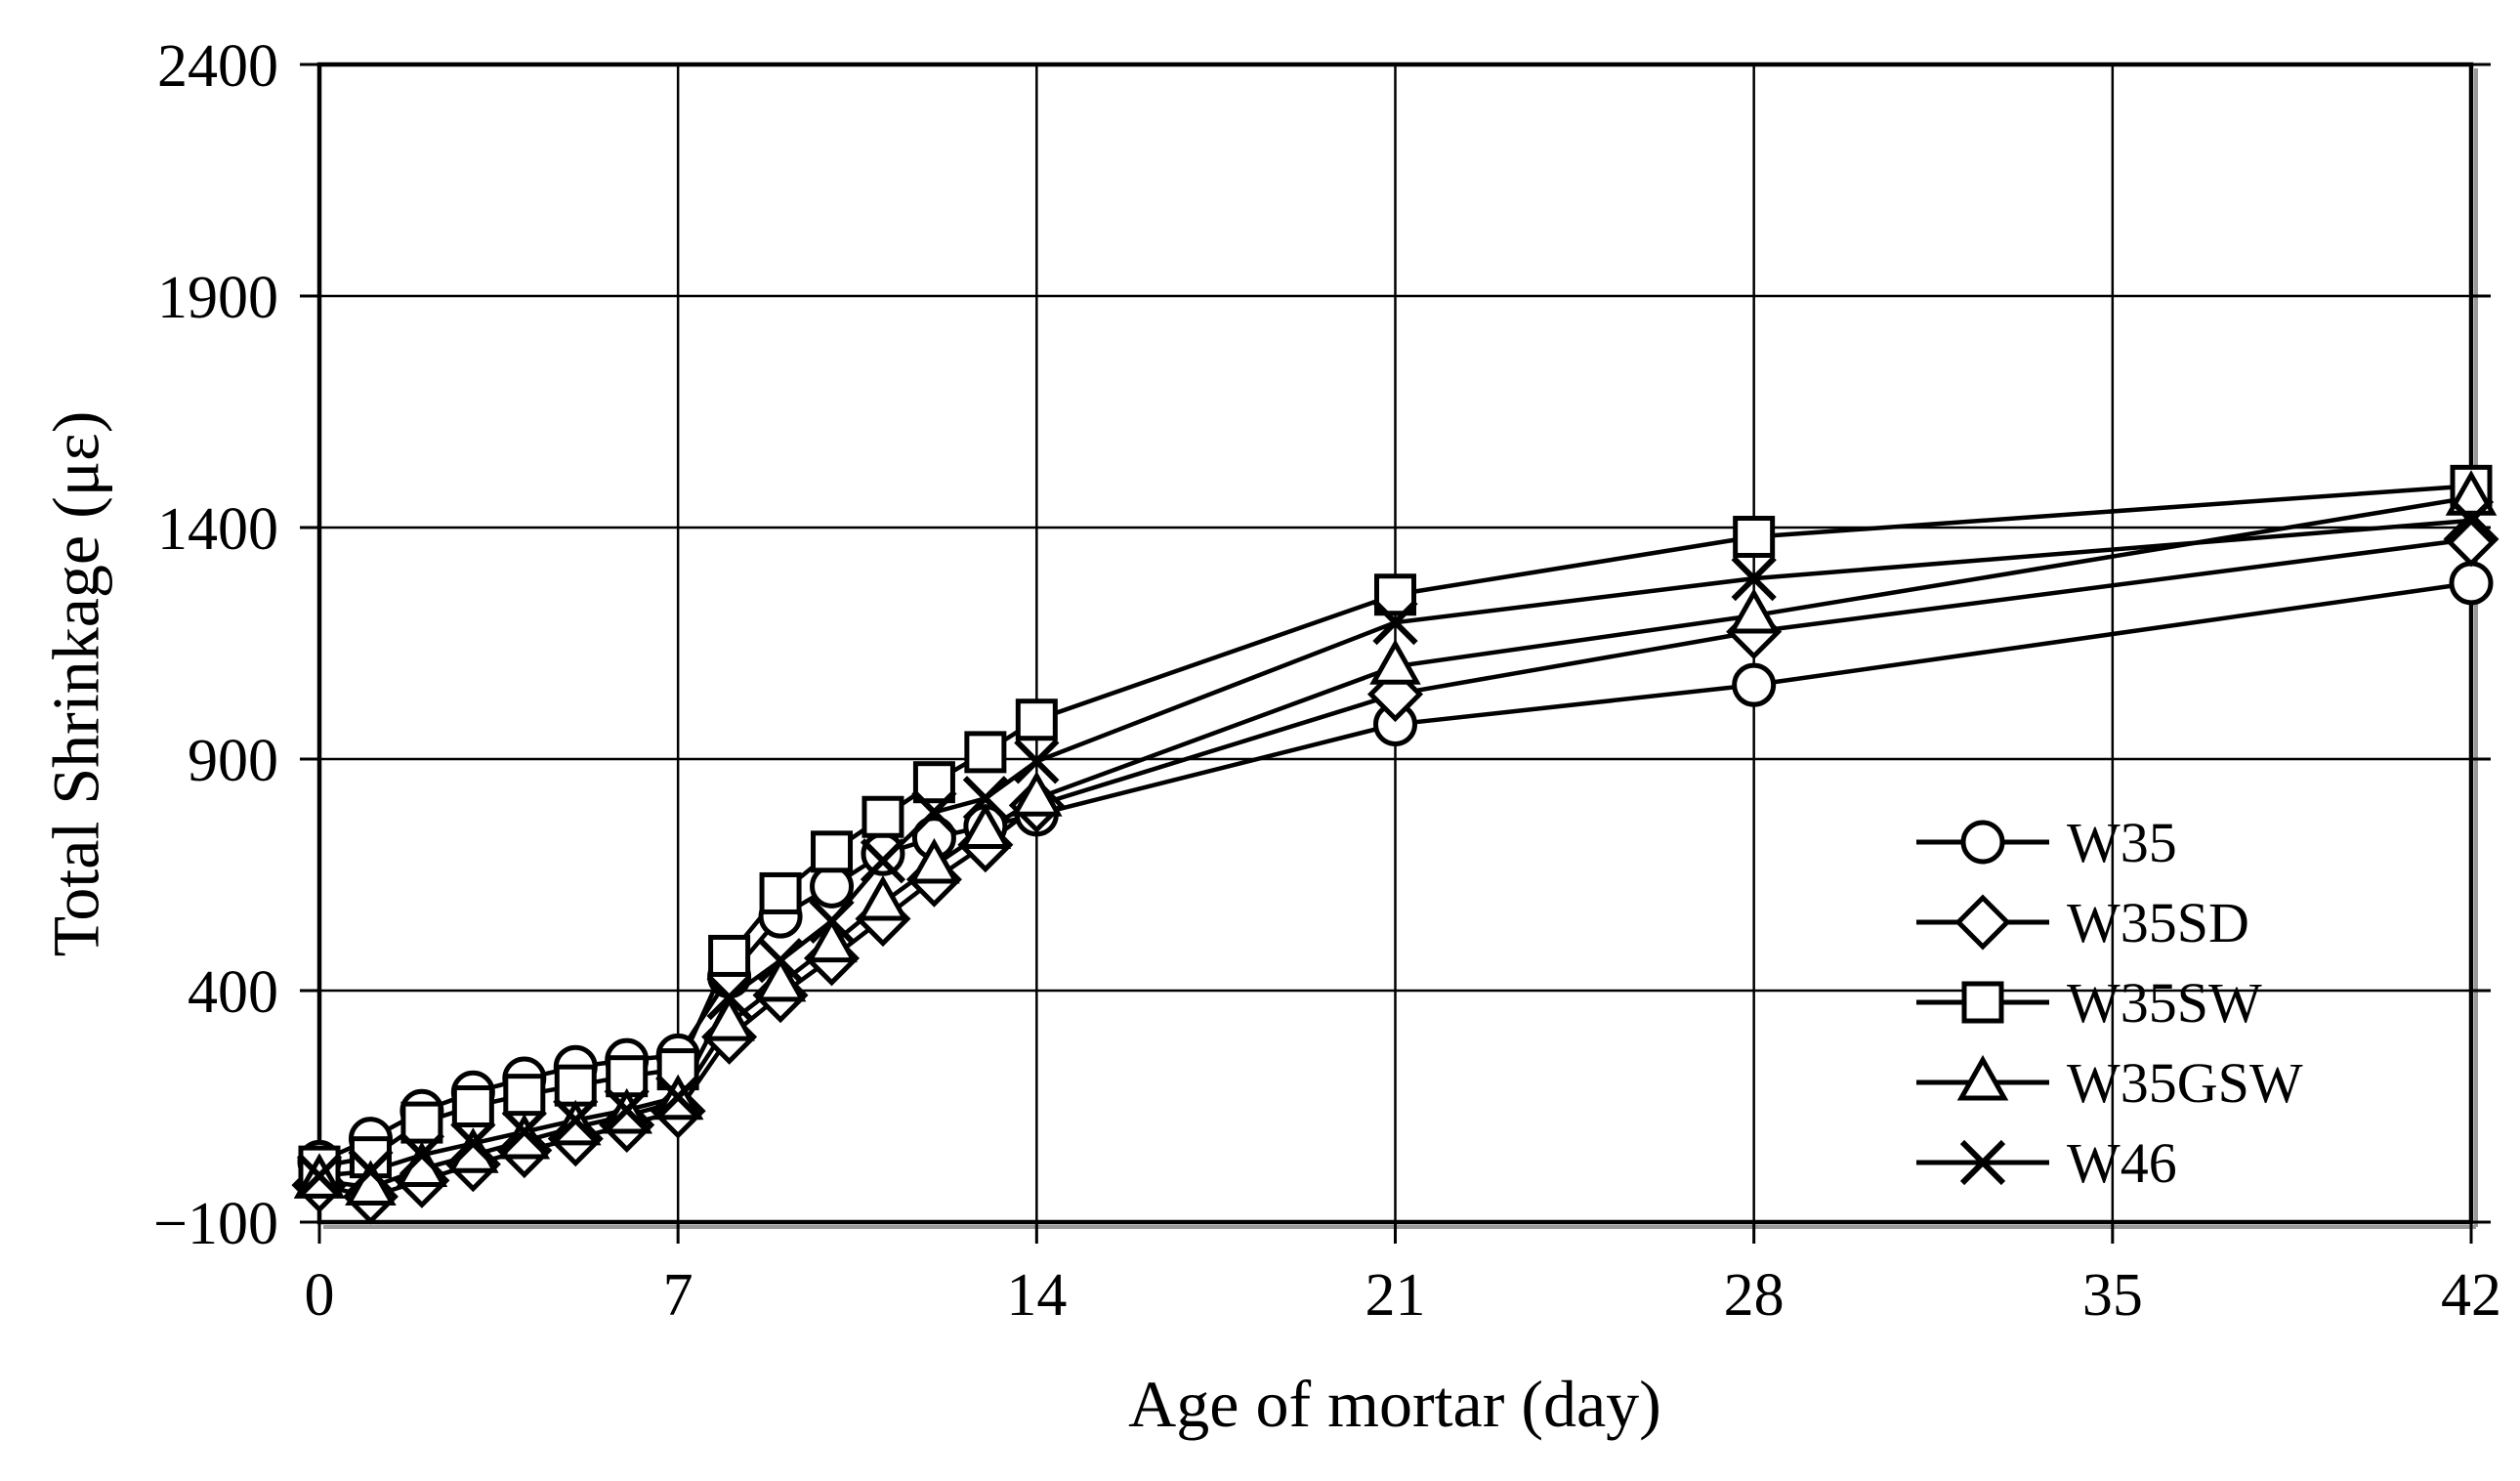  I want to click on x-tick-label: 28, so click(1754, 1295).